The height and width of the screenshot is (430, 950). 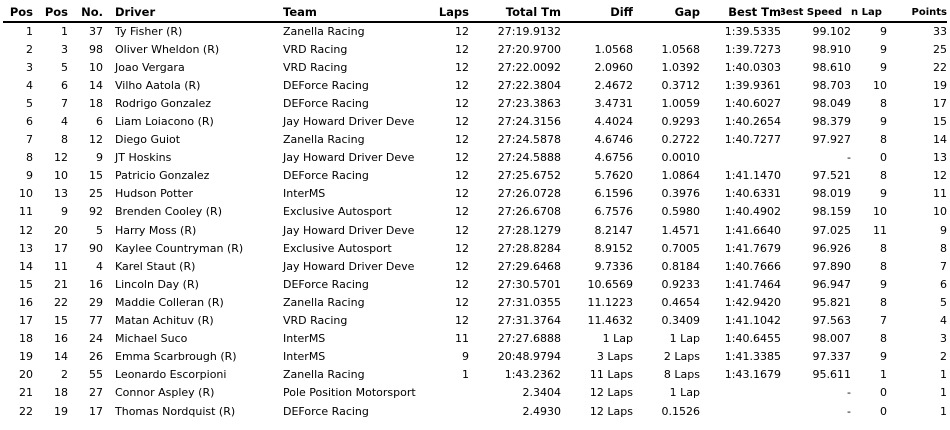 What do you see at coordinates (96, 176) in the screenshot?
I see `cell-no: 15` at bounding box center [96, 176].